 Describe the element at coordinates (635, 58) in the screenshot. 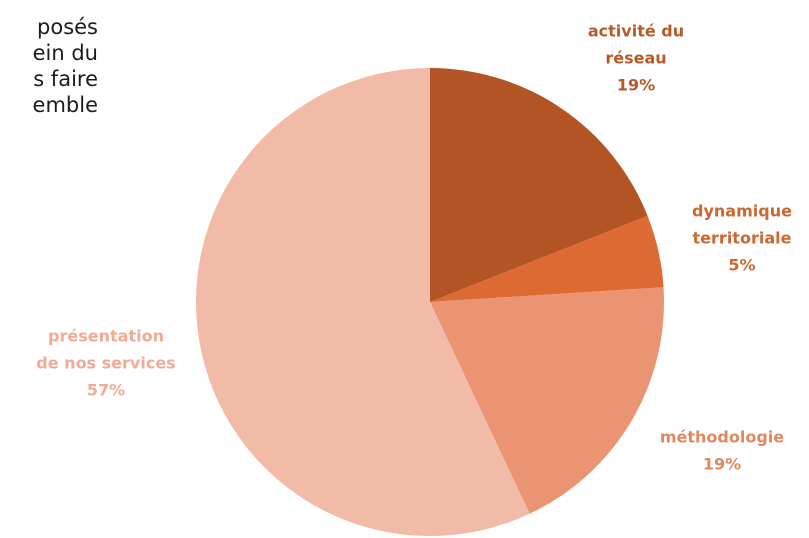

I see `slice-label-activite-du-reseau: réseau` at that location.